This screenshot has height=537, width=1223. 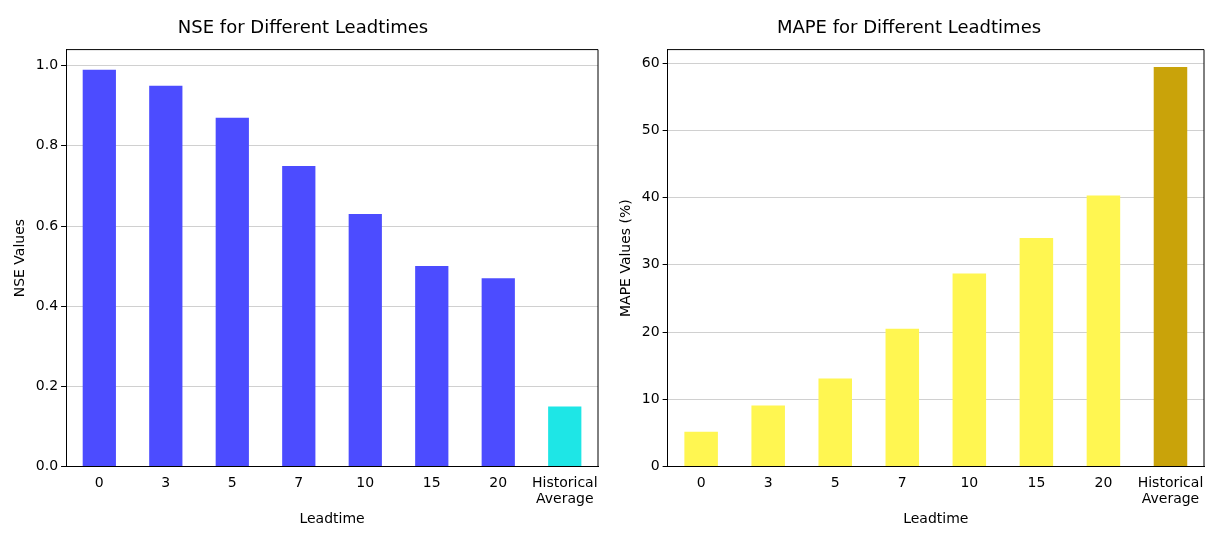 I want to click on y-tick-label: 60, so click(x=650, y=61).